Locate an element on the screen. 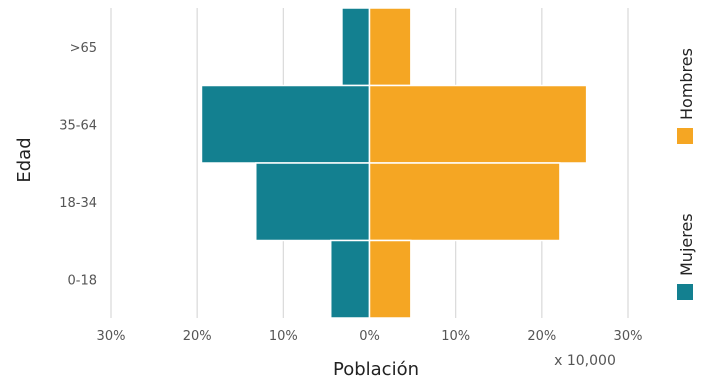 The height and width of the screenshot is (378, 706). legend-swatch-hombres is located at coordinates (685, 136).